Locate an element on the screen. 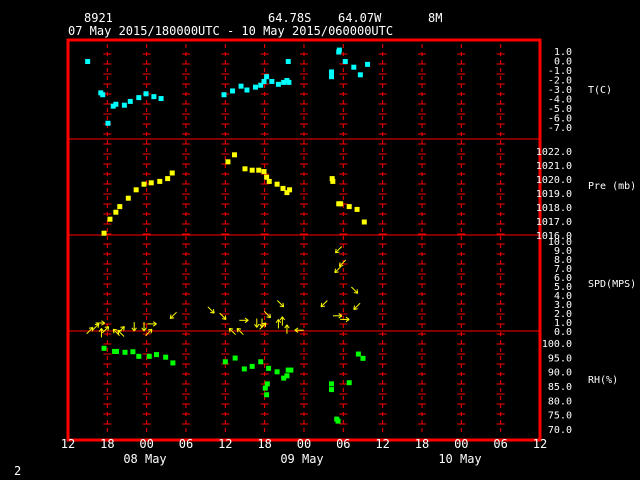 This screenshot has width=640, height=480. page-number: 2 is located at coordinates (18, 471).